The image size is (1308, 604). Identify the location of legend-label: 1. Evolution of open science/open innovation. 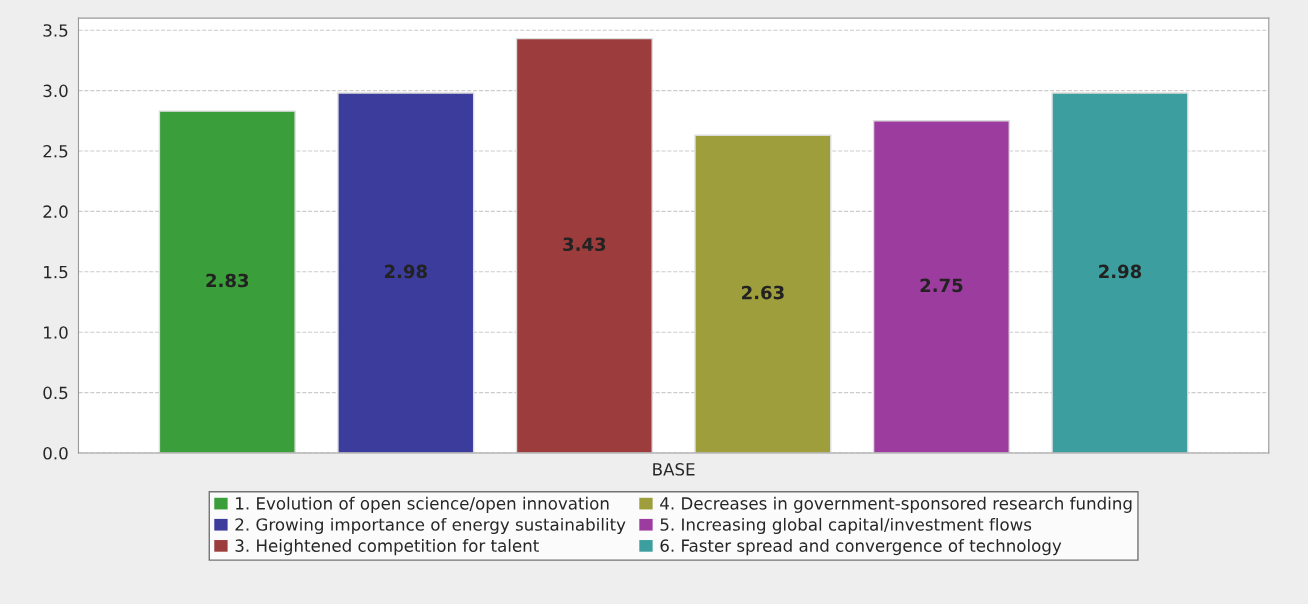
(422, 504).